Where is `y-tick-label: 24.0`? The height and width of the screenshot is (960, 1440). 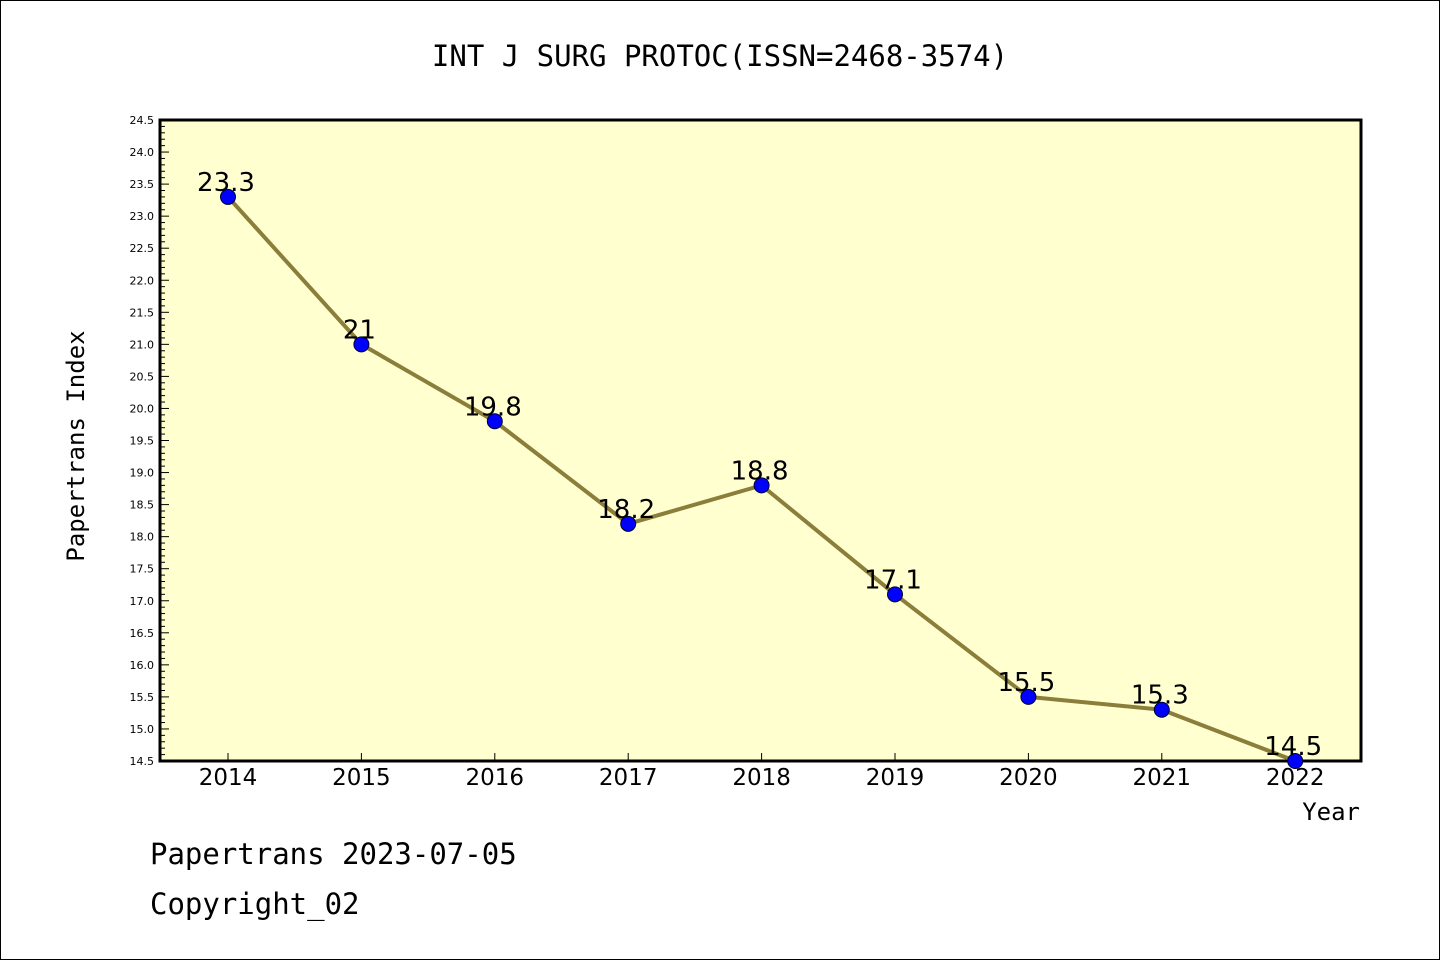 y-tick-label: 24.0 is located at coordinates (142, 152).